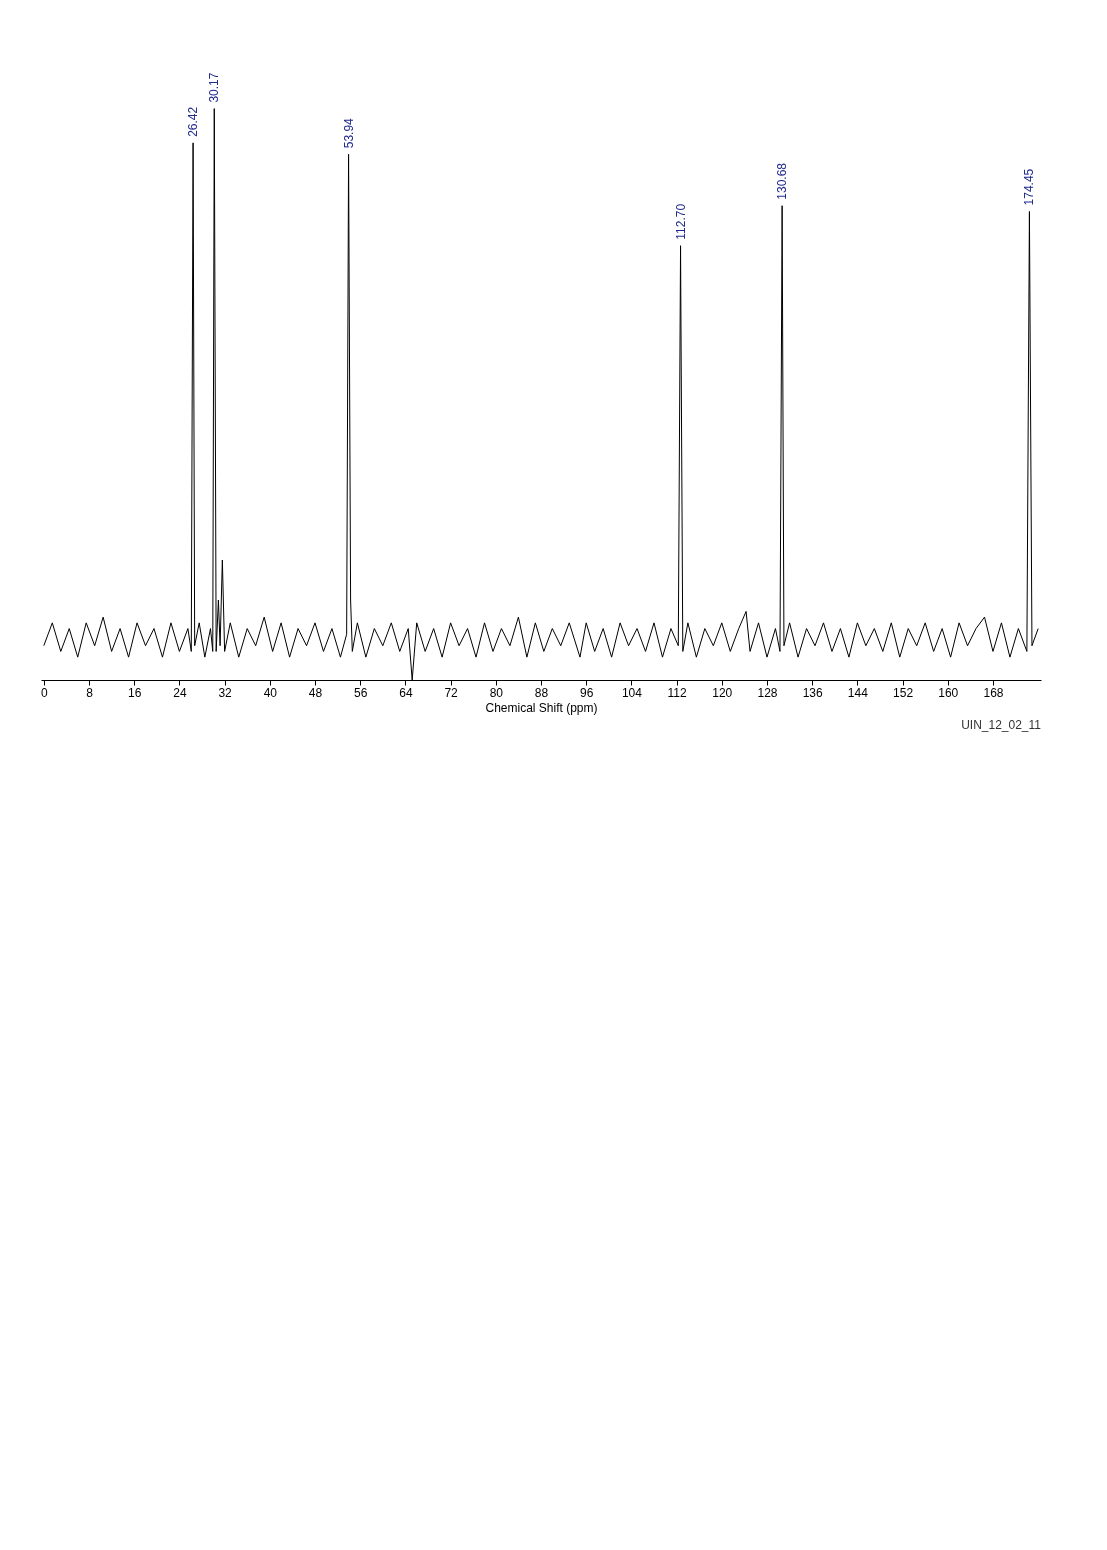 The image size is (1107, 1550). Describe the element at coordinates (677, 692) in the screenshot. I see `x-tick-label: 112` at that location.